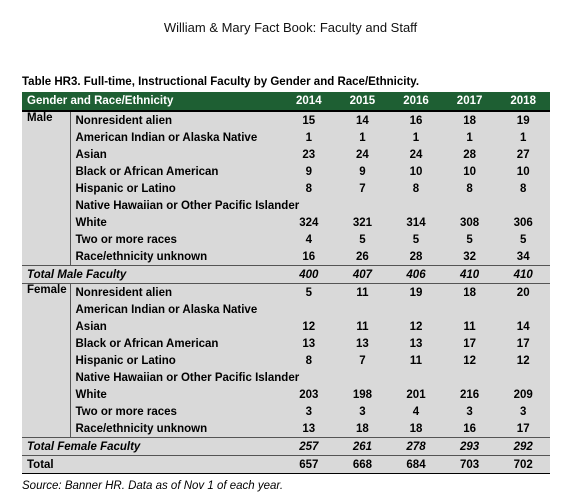 The height and width of the screenshot is (500, 581). Describe the element at coordinates (152, 464) in the screenshot. I see `grand-total-label: Total` at that location.